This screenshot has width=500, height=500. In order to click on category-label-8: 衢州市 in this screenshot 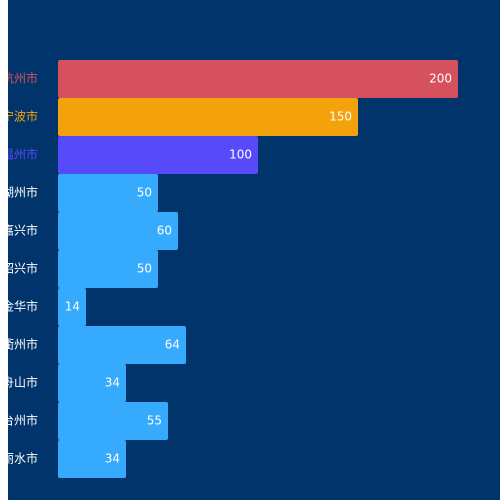, I will do `click(23, 344)`.